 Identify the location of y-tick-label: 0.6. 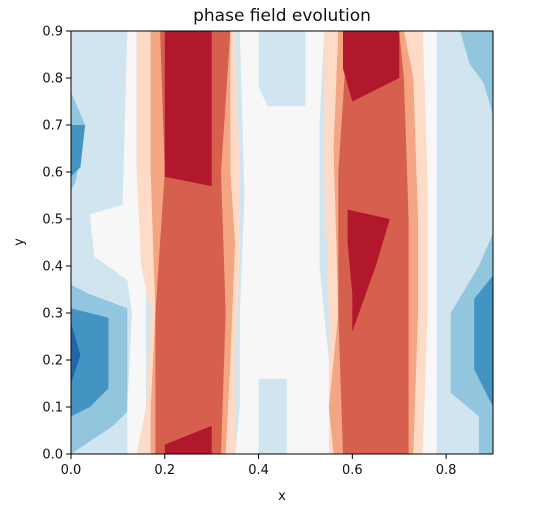
(52, 173).